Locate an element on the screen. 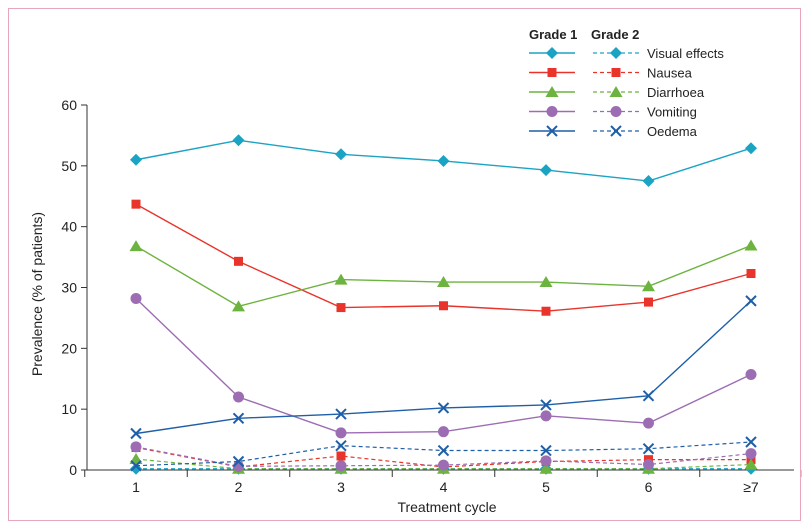 This screenshot has width=810, height=529. data-point-nausea-grade2 is located at coordinates (341, 456).